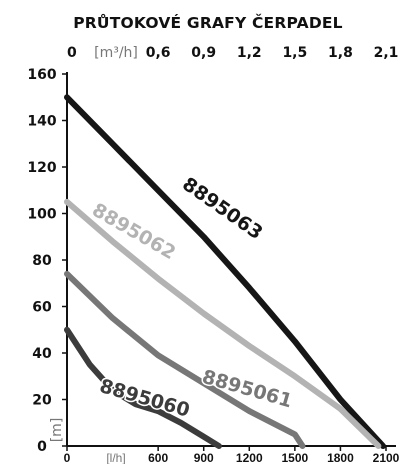 This screenshot has height=464, width=416. What do you see at coordinates (41, 122) in the screenshot?
I see `y-tick-label: 140` at bounding box center [41, 122].